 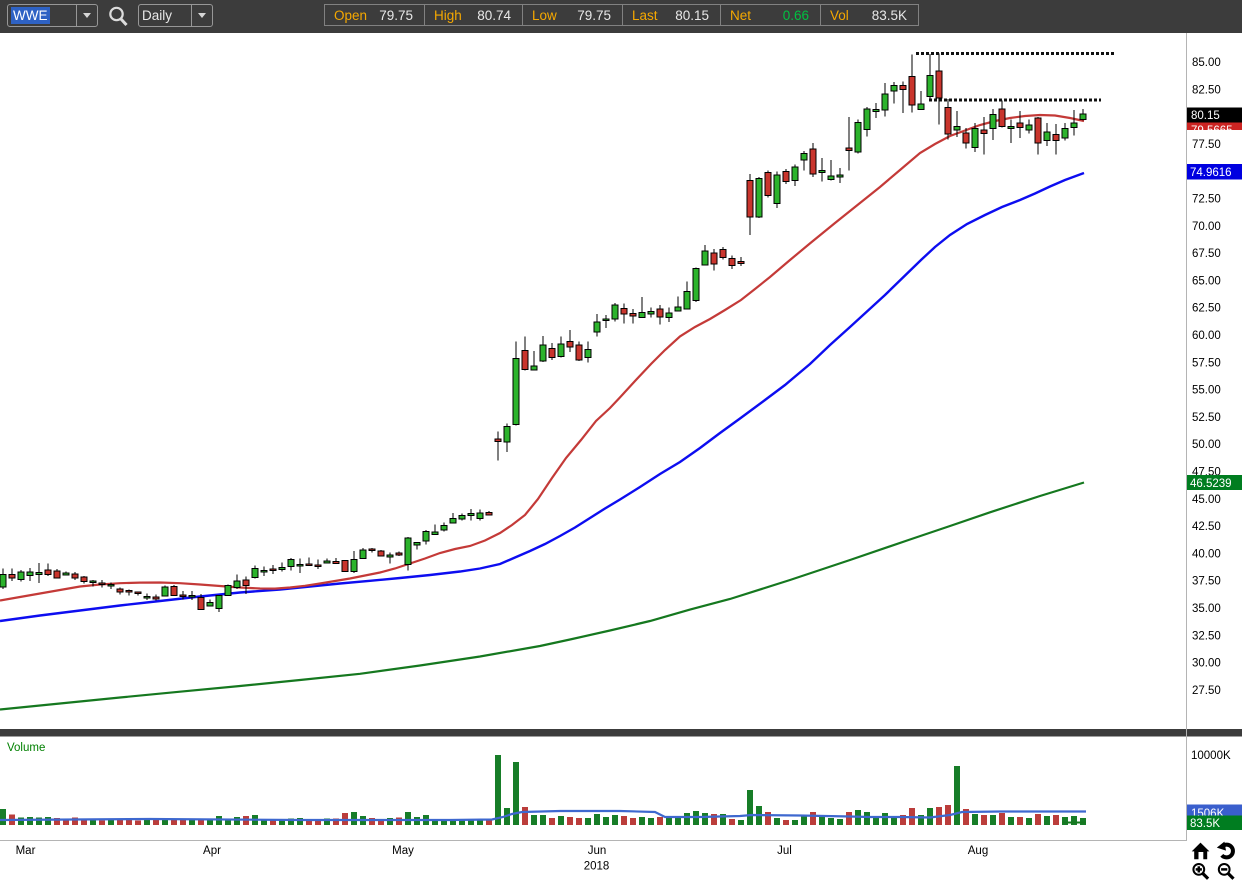 I want to click on svg-text: 10000K, so click(x=1211, y=756).